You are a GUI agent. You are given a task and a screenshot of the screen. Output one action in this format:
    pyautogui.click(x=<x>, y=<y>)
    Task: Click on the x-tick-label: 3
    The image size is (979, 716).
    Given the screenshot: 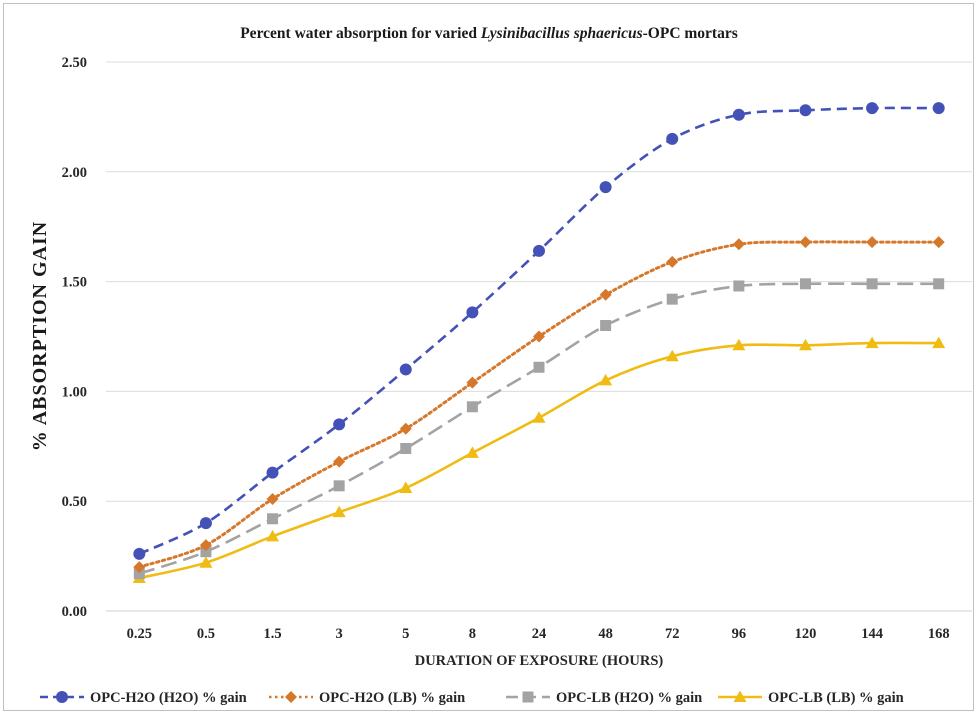 What is the action you would take?
    pyautogui.click(x=339, y=634)
    